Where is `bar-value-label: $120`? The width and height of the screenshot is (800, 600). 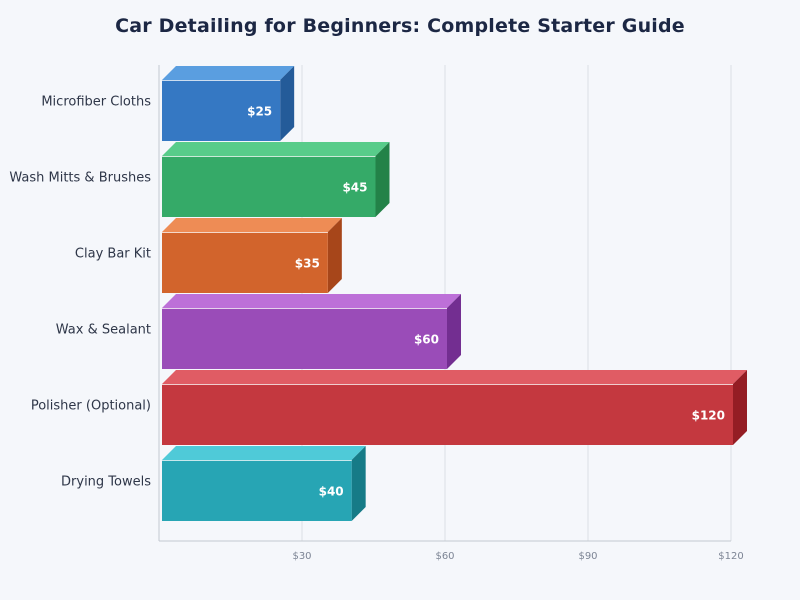 bar-value-label: $120 is located at coordinates (708, 416).